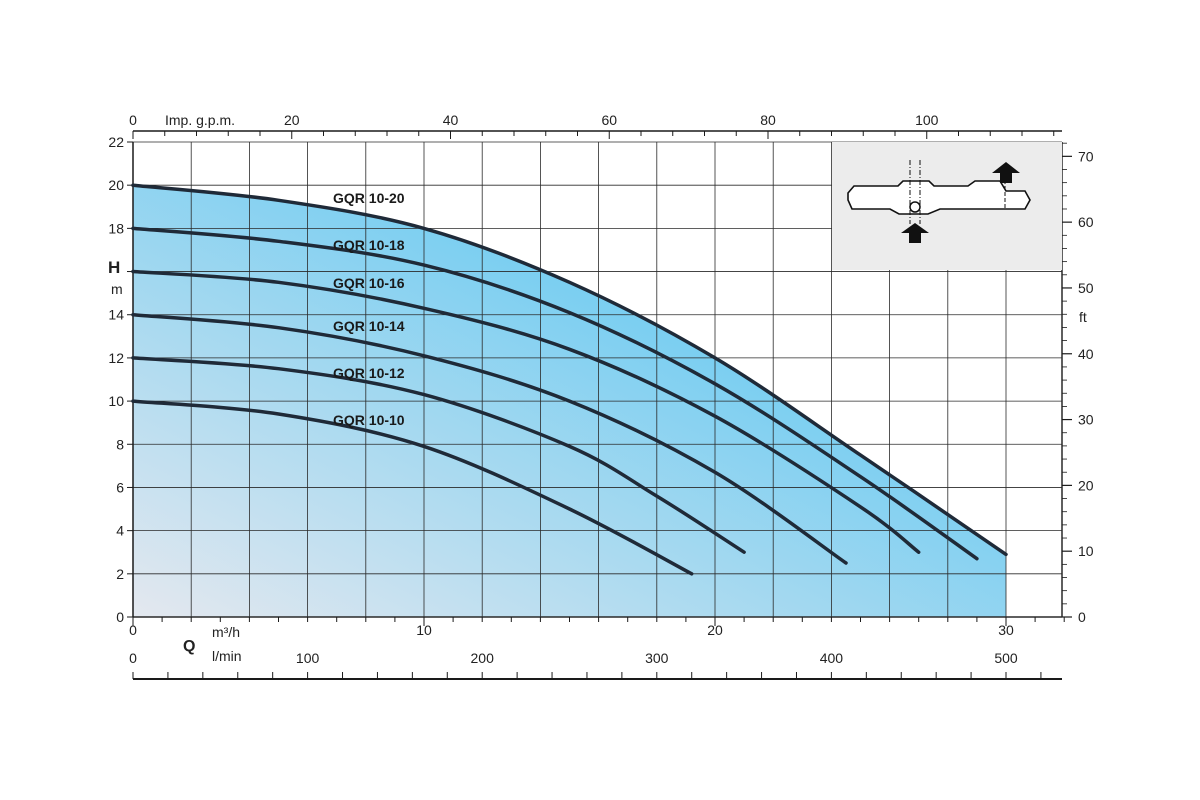 The height and width of the screenshot is (800, 1200). Describe the element at coordinates (597, 122) in the screenshot. I see `top-axis-imp-gpm: Imp. g.p.m.` at that location.